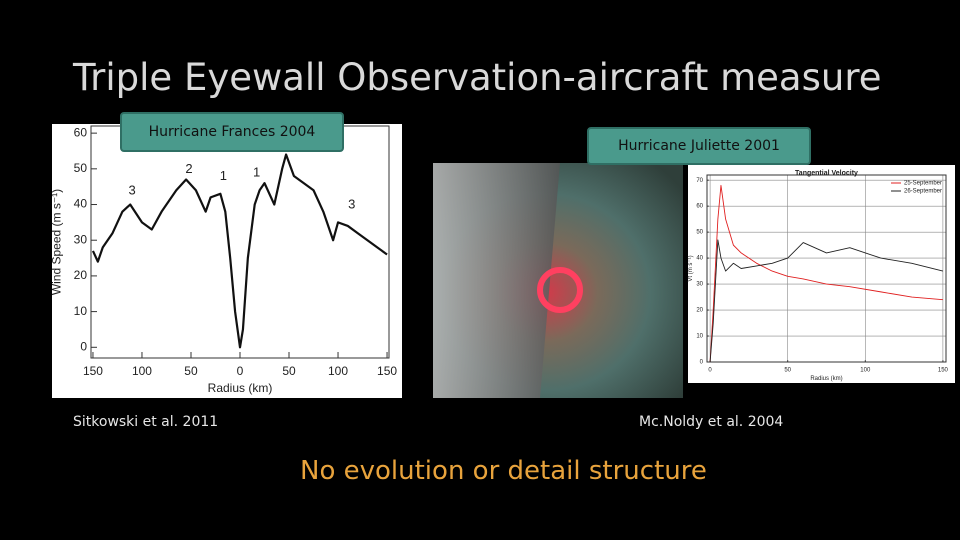  What do you see at coordinates (699, 146) in the screenshot?
I see `right-callout: Hurricane Juliette 2001` at bounding box center [699, 146].